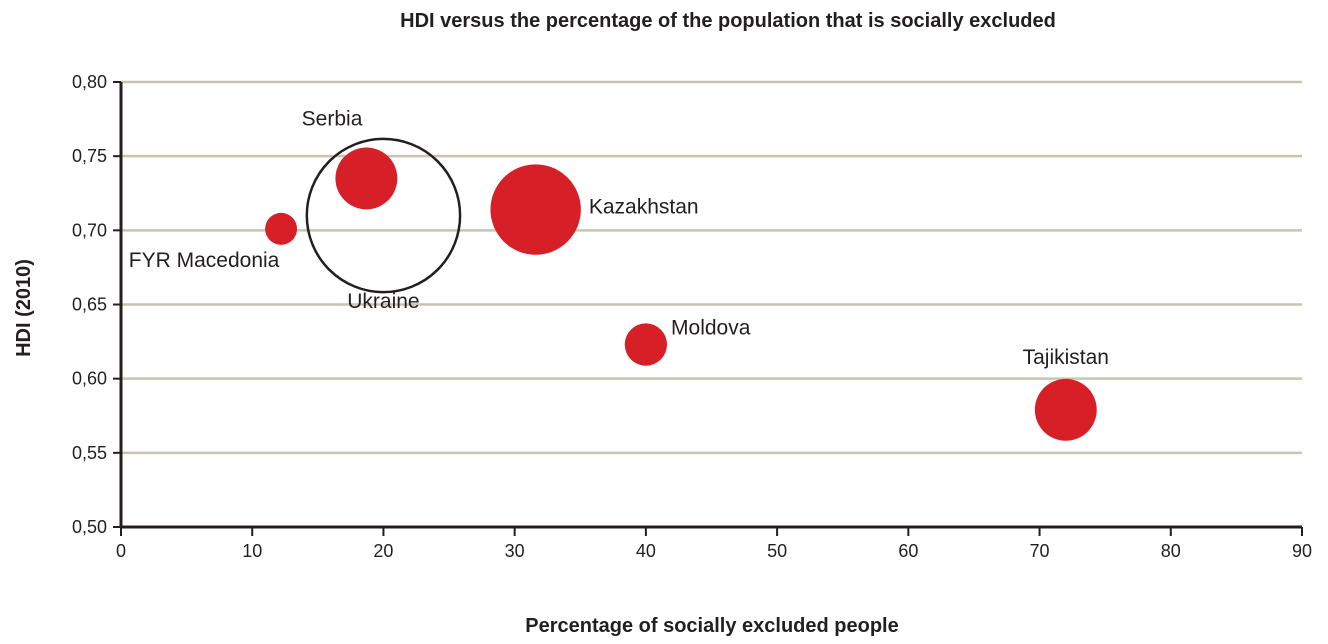 The height and width of the screenshot is (644, 1328). Describe the element at coordinates (646, 344) in the screenshot. I see `bubble-moldova` at that location.